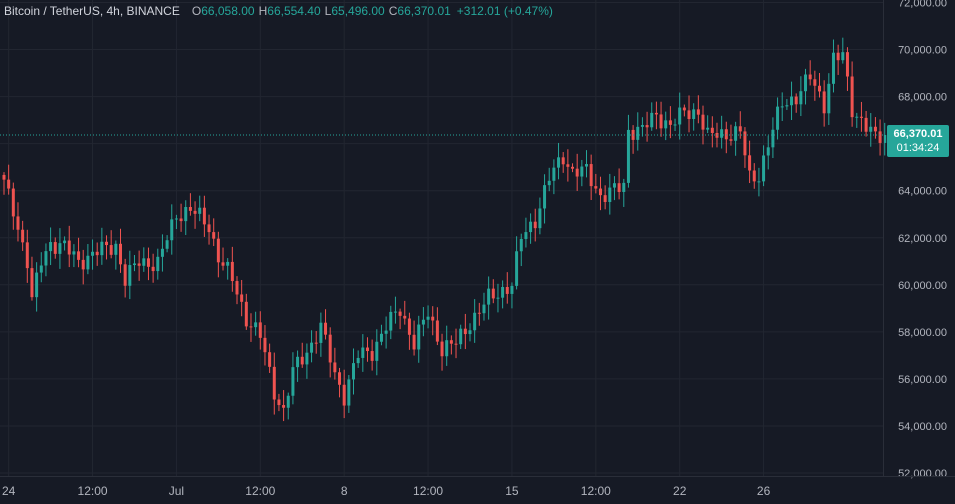 This screenshot has height=504, width=955. I want to click on low-label: L, so click(328, 11).